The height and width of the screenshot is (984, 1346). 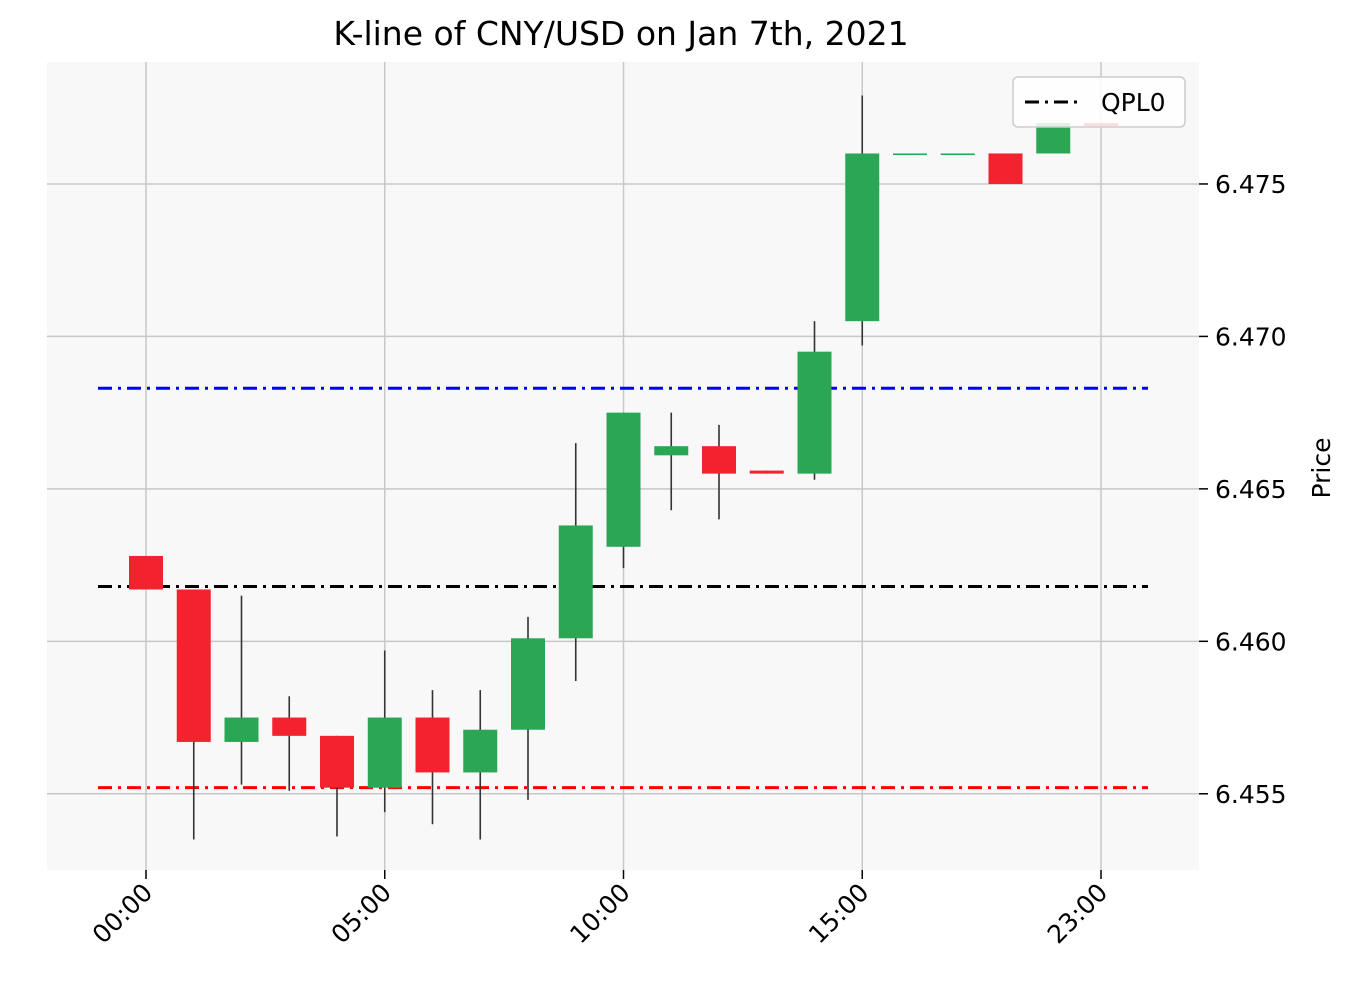 What do you see at coordinates (1099, 102) in the screenshot?
I see `legend-box` at bounding box center [1099, 102].